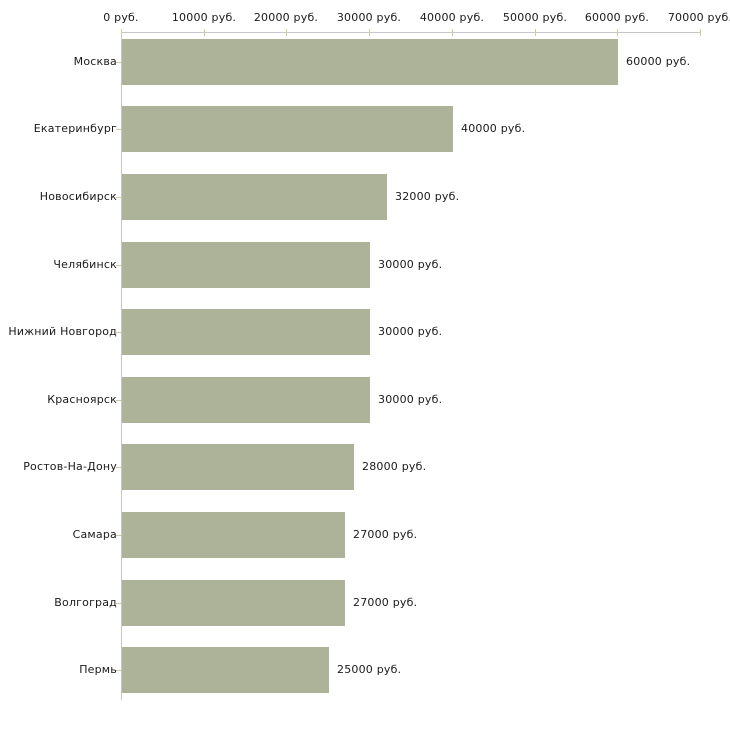 The height and width of the screenshot is (730, 730). I want to click on category-label: Нижний Новгород, so click(62, 331).